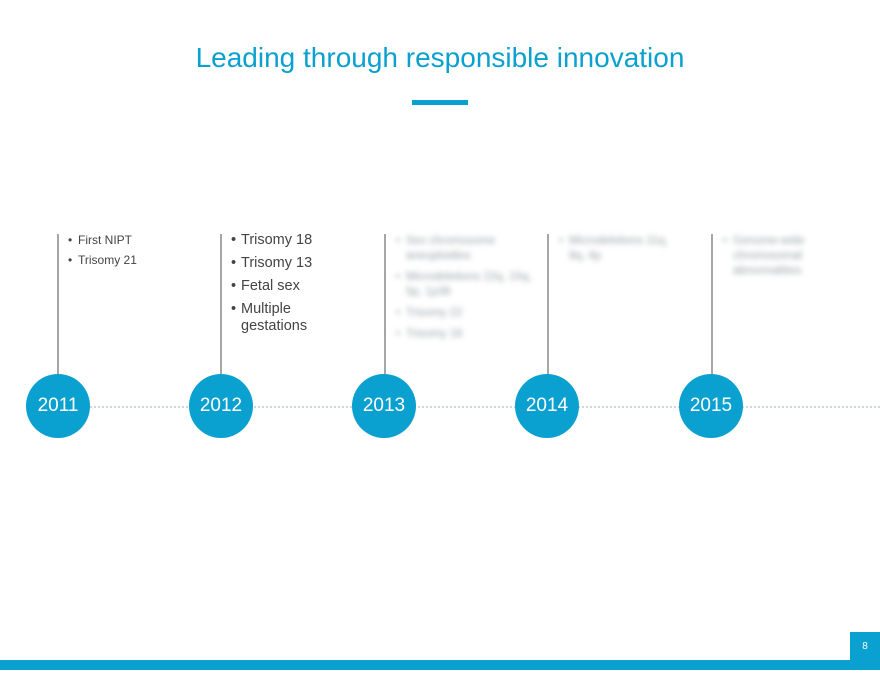 The height and width of the screenshot is (680, 880). Describe the element at coordinates (469, 407) in the screenshot. I see `timeline-dotted-line` at that location.